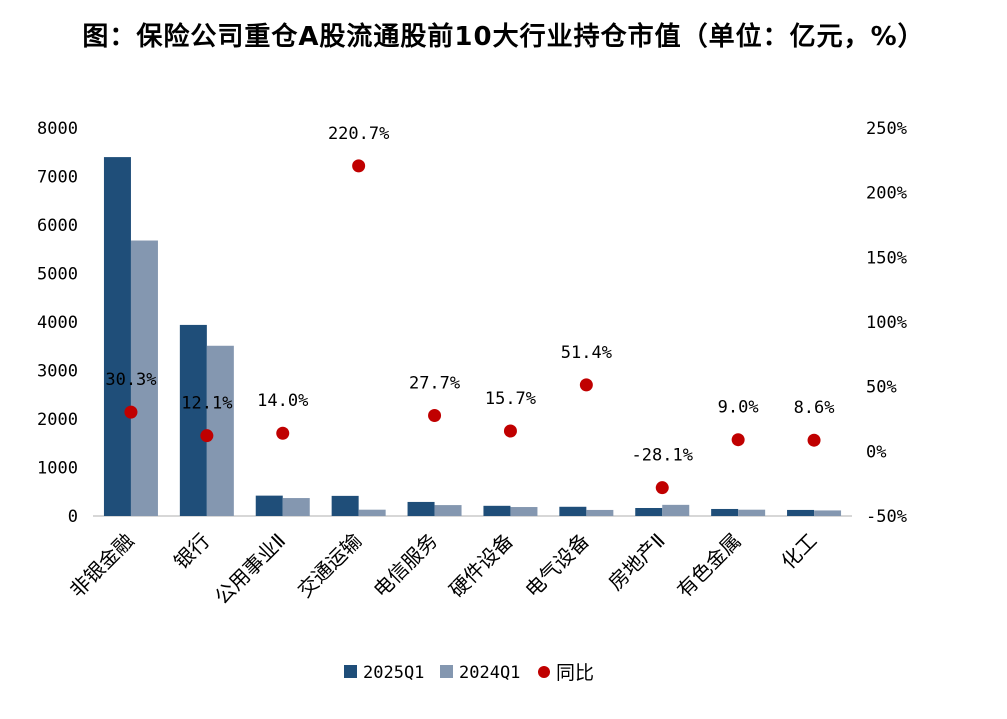 The height and width of the screenshot is (719, 1007). I want to click on yoy-data-label: 51.4%, so click(586, 353).